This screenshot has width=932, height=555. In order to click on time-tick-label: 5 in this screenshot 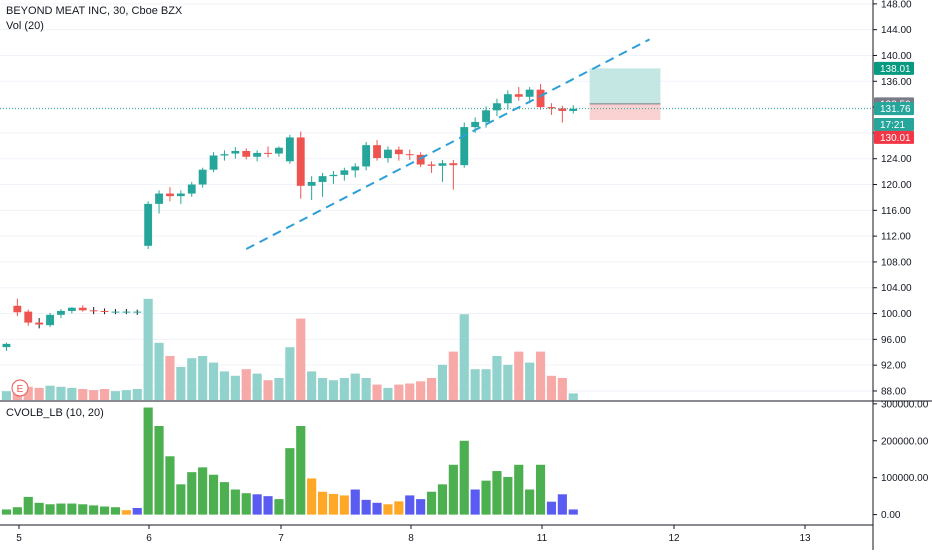, I will do `click(19, 538)`.